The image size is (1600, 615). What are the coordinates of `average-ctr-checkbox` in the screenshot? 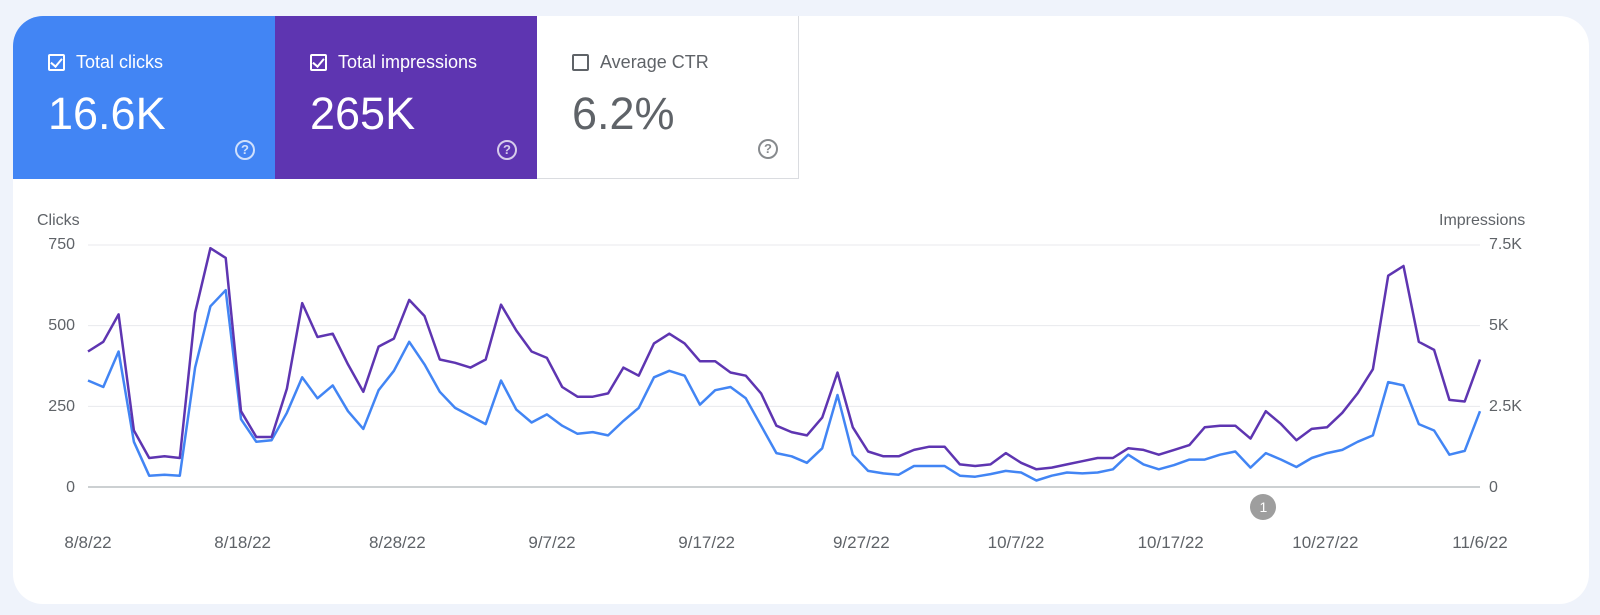 It's located at (580, 62).